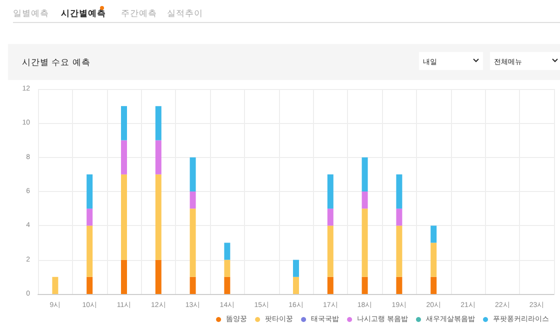 The width and height of the screenshot is (560, 332). What do you see at coordinates (31, 14) in the screenshot?
I see `text: 일별예측` at bounding box center [31, 14].